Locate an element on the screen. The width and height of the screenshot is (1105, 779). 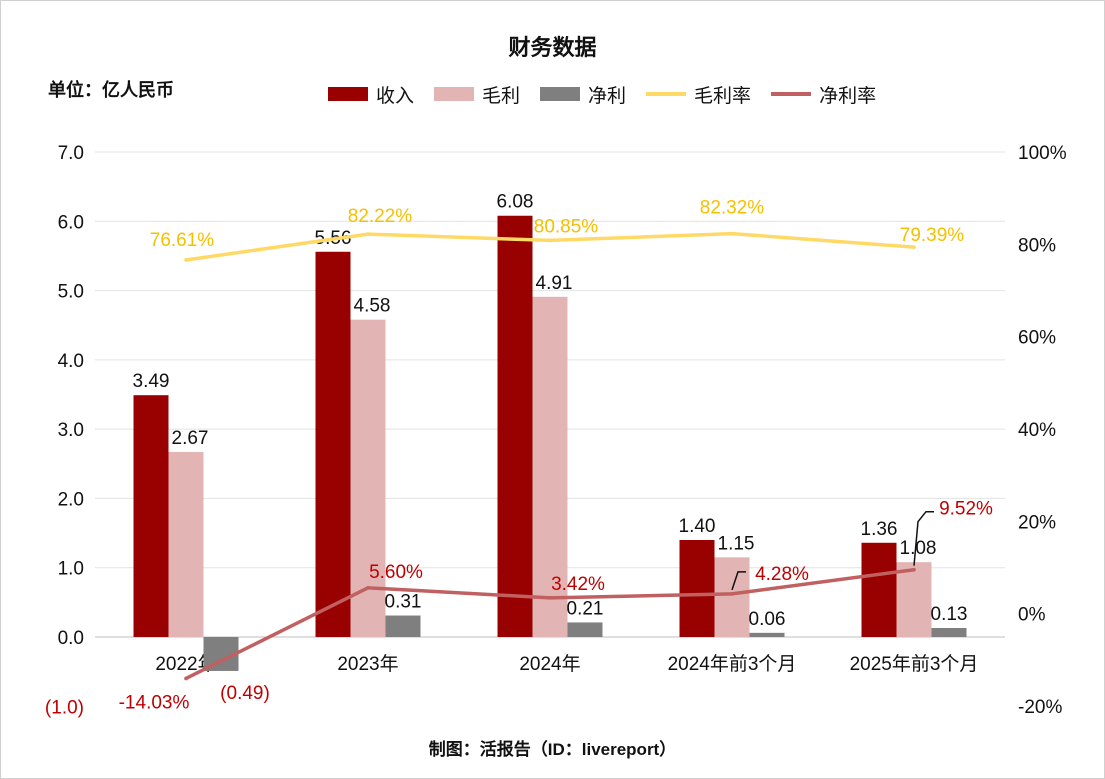
net-margin-data-label: 3.42% is located at coordinates (578, 584).